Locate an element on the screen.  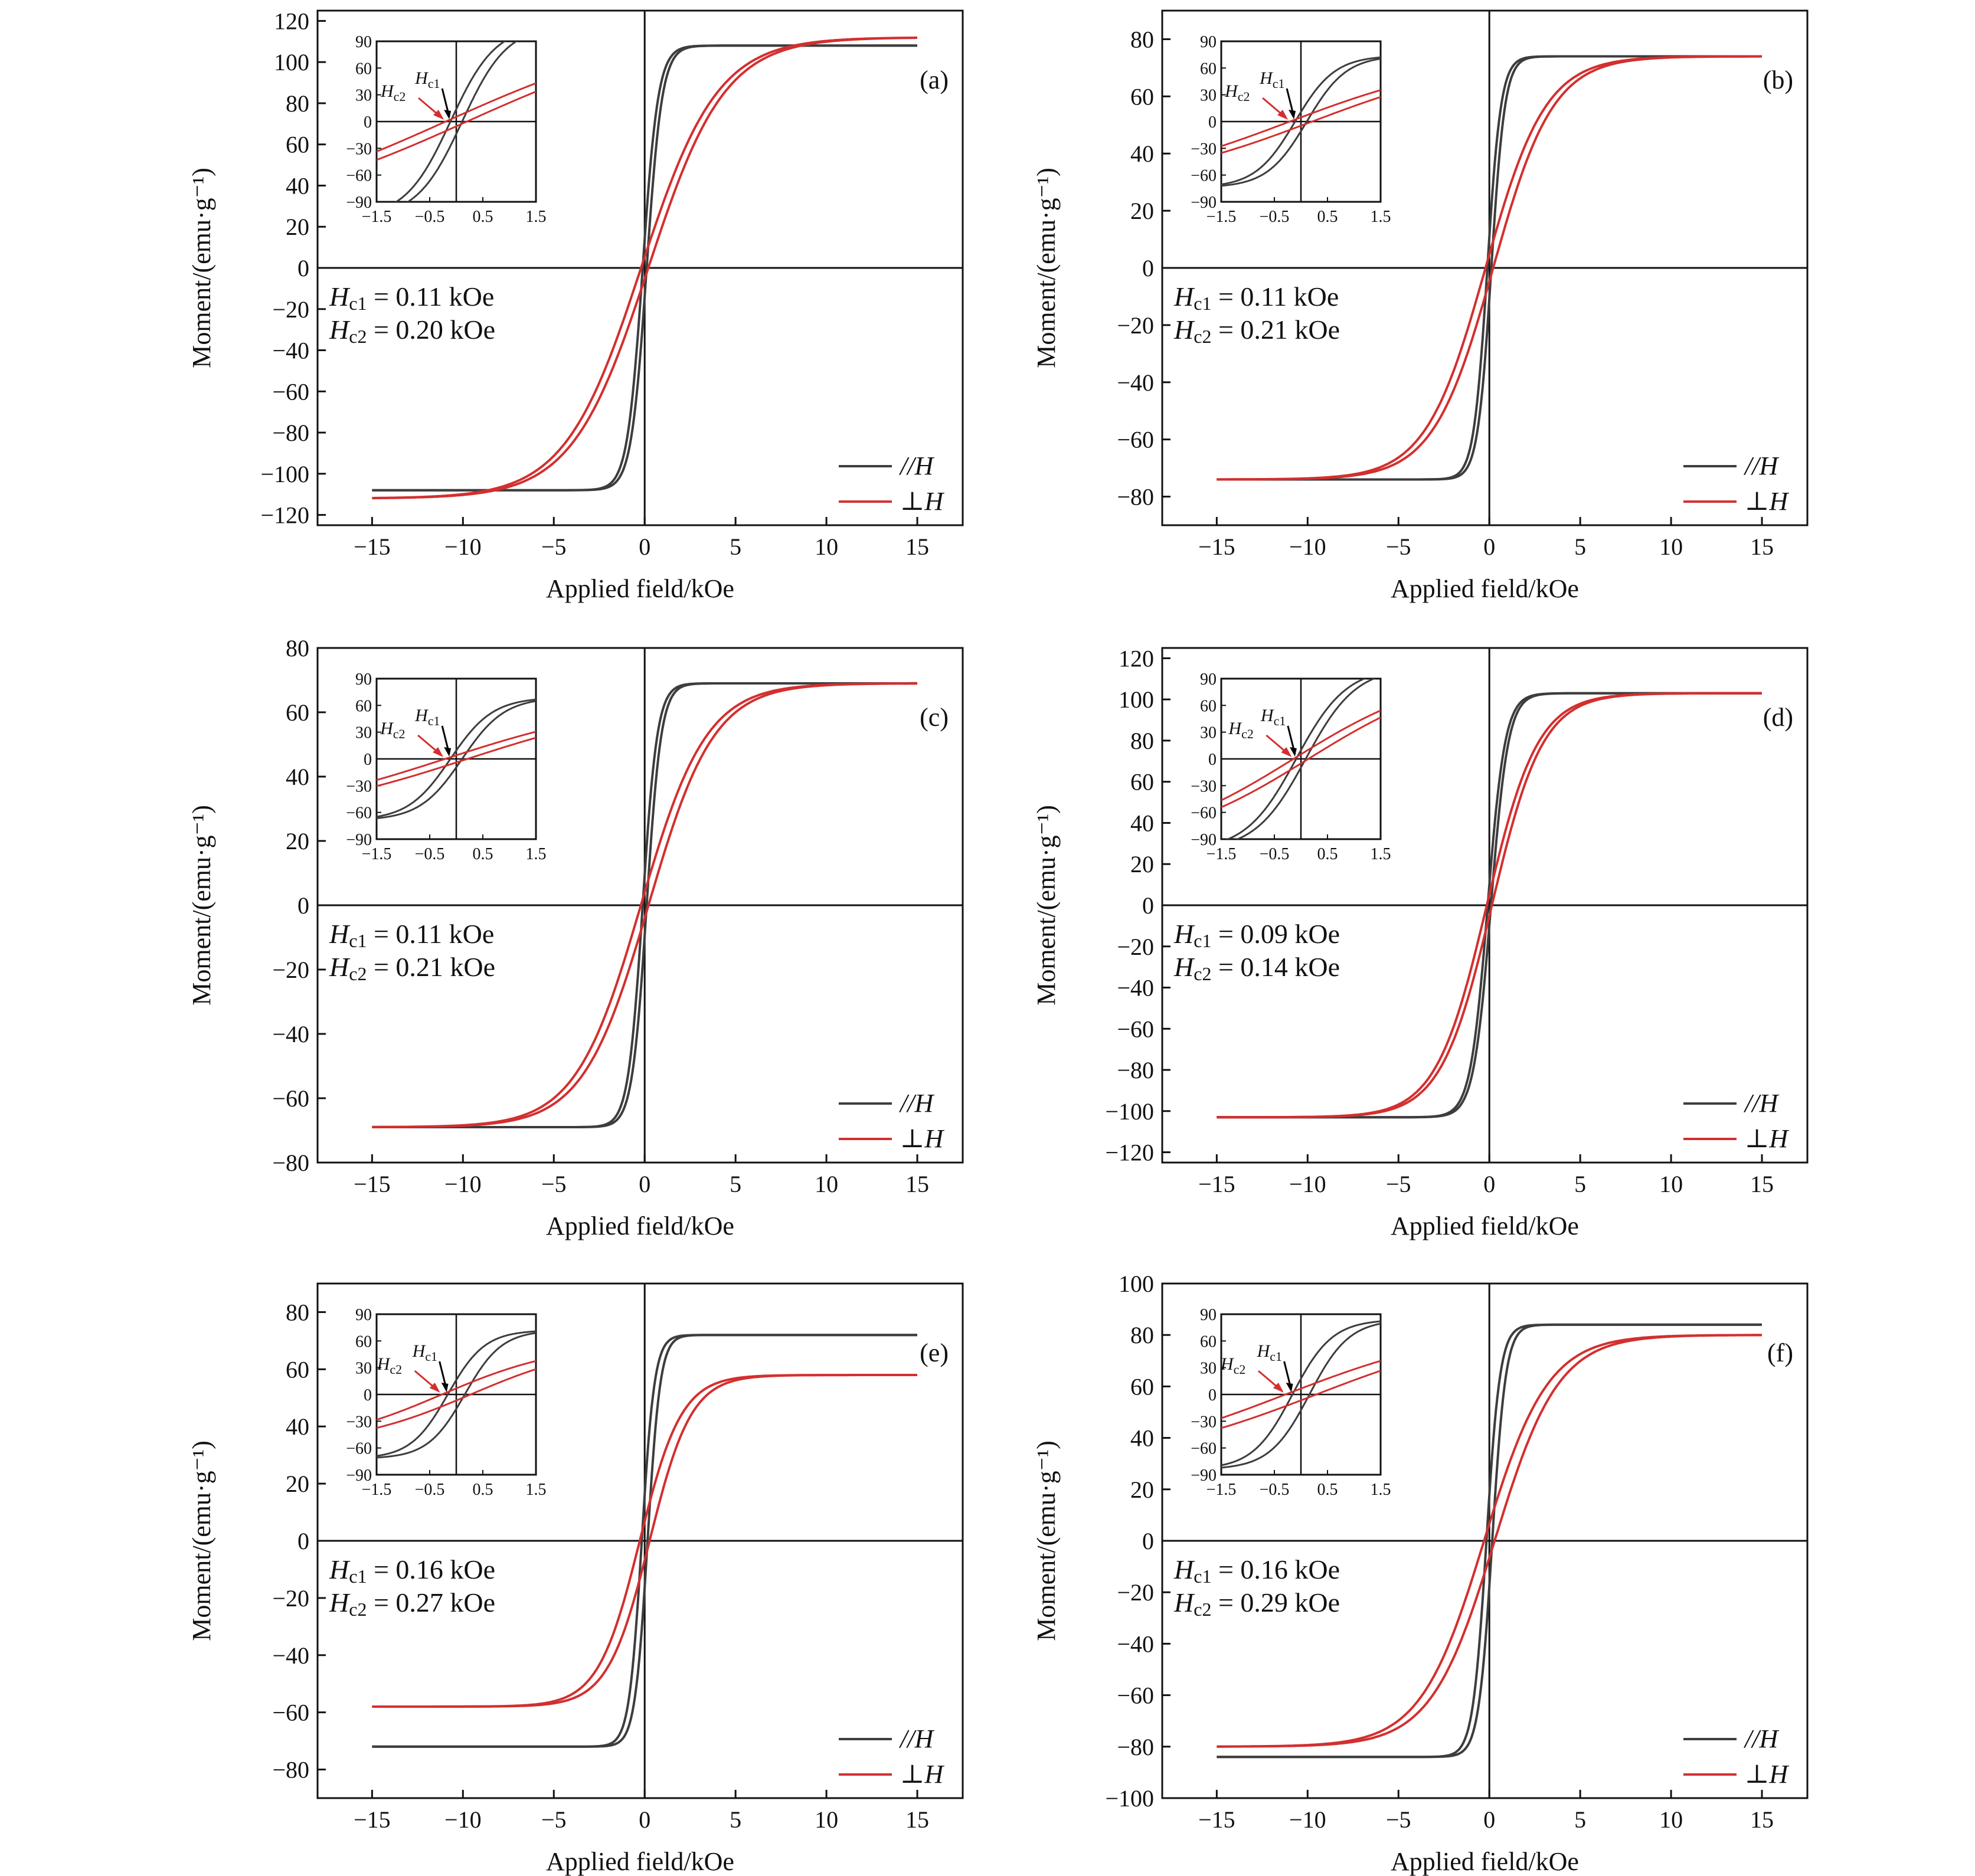
hc2-annotation: Hc2 = 0.14 kOe is located at coordinates (1257, 968).